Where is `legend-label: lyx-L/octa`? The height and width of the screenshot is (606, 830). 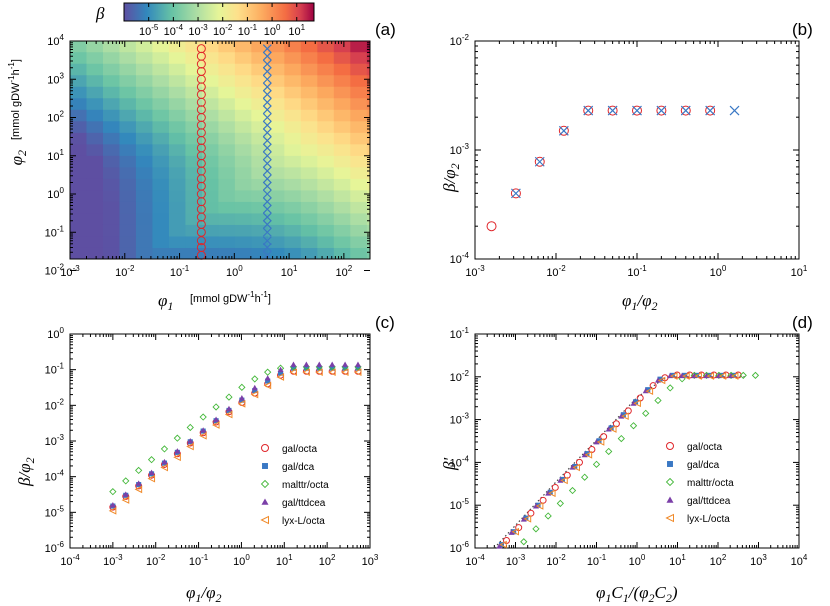 legend-label: lyx-L/octa is located at coordinates (708, 519).